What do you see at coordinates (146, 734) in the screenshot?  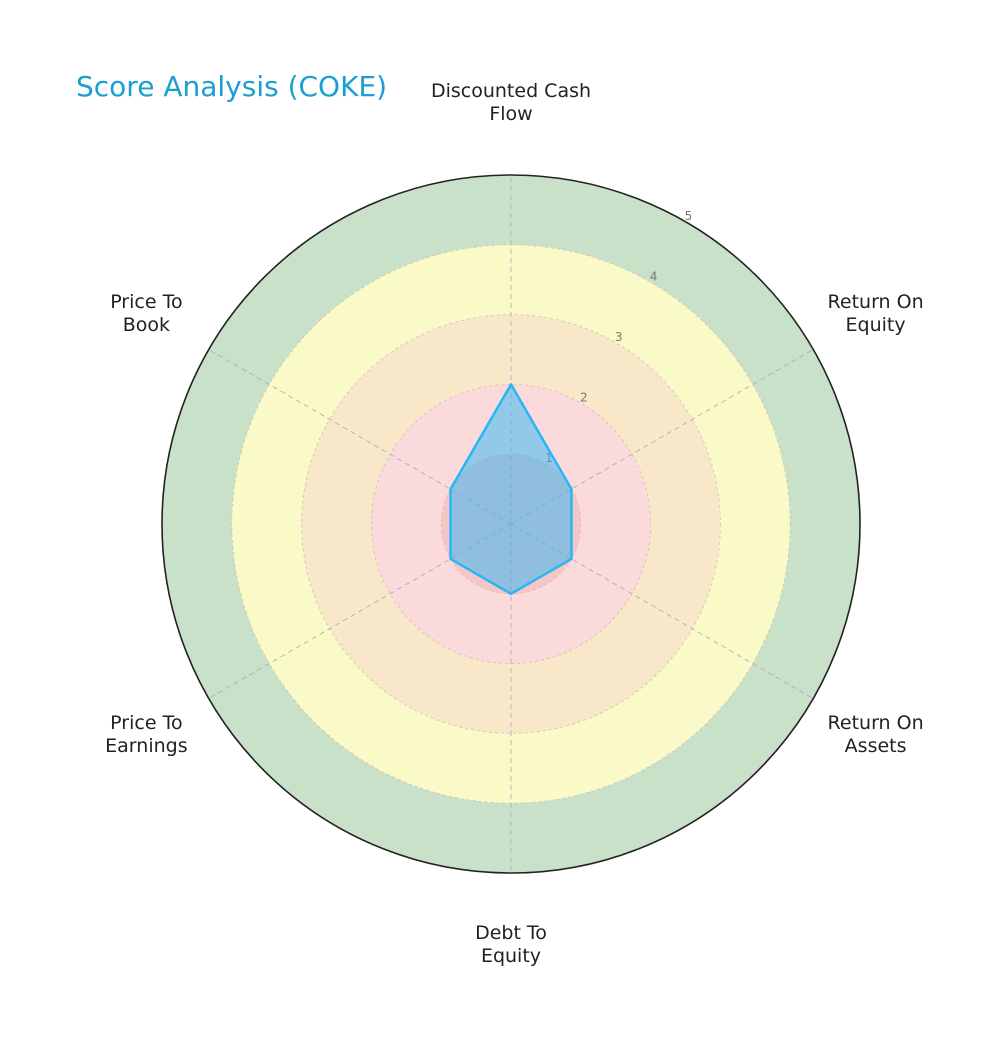 I see `category-label: Price To Earnings` at bounding box center [146, 734].